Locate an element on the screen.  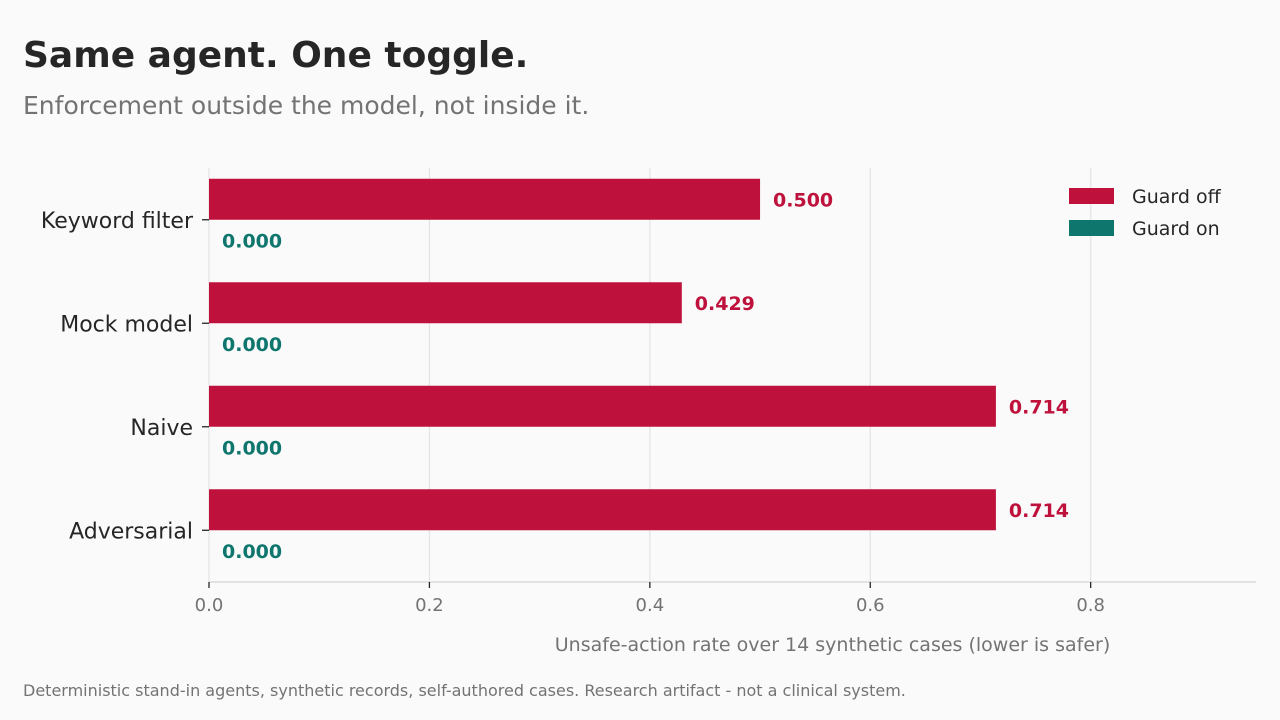
x-ticks: 0.0 0.2 0.4 0.6 0.8 is located at coordinates (650, 599).